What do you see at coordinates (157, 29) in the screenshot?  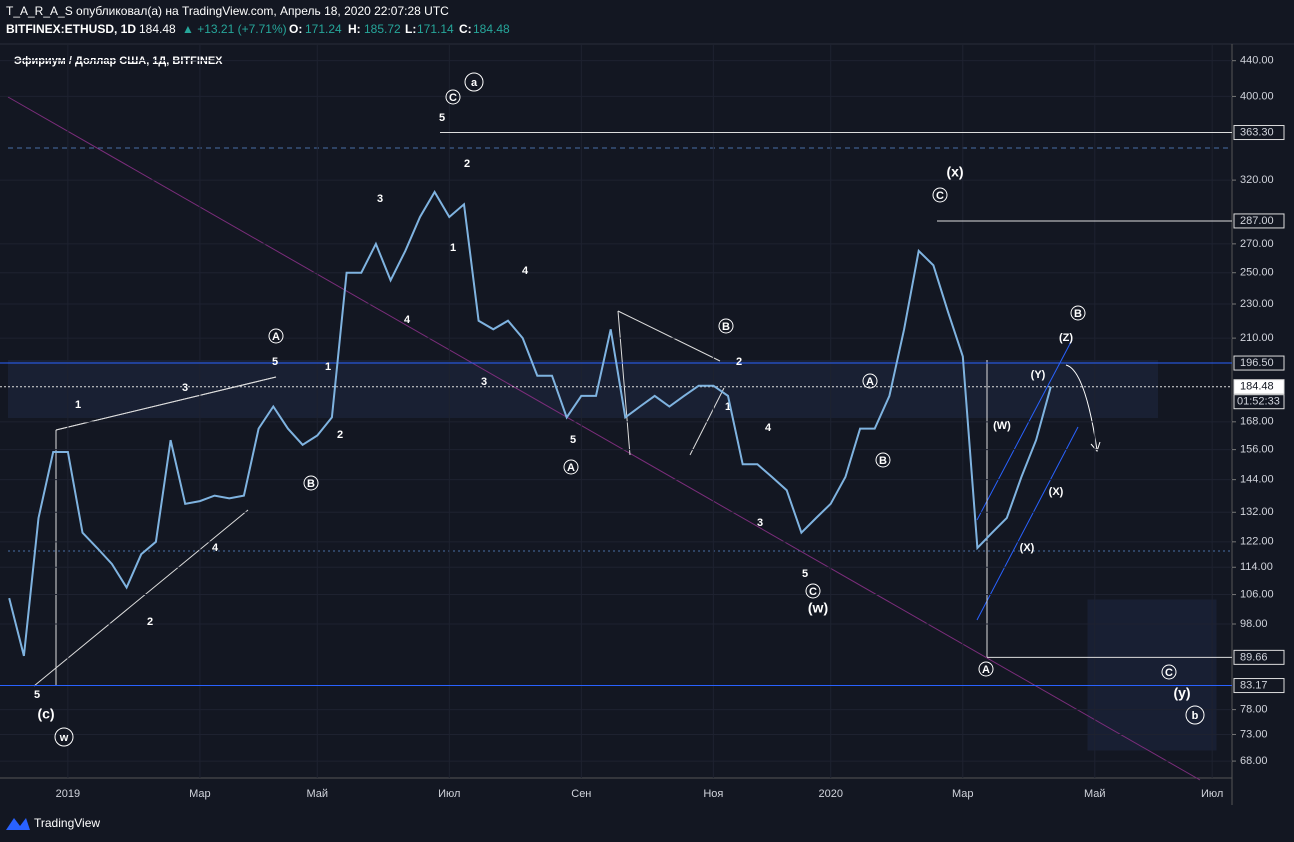 I see `last: 184.48` at bounding box center [157, 29].